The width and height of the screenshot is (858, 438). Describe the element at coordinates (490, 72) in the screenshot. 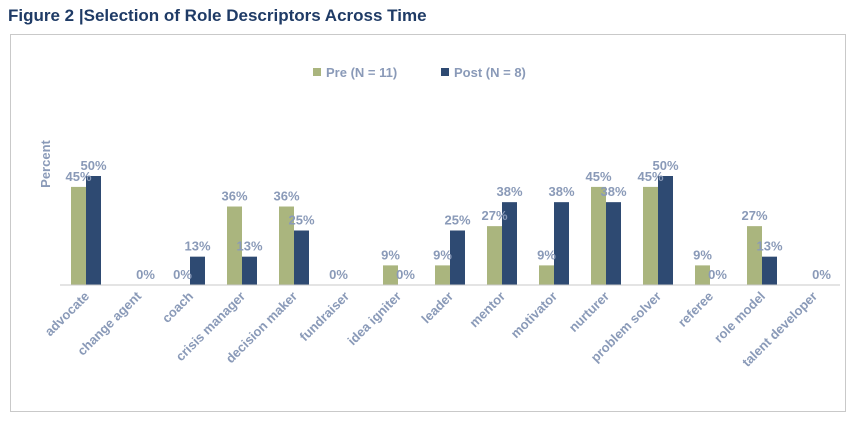

I see `legend-label-2: Post (N = 8)` at that location.